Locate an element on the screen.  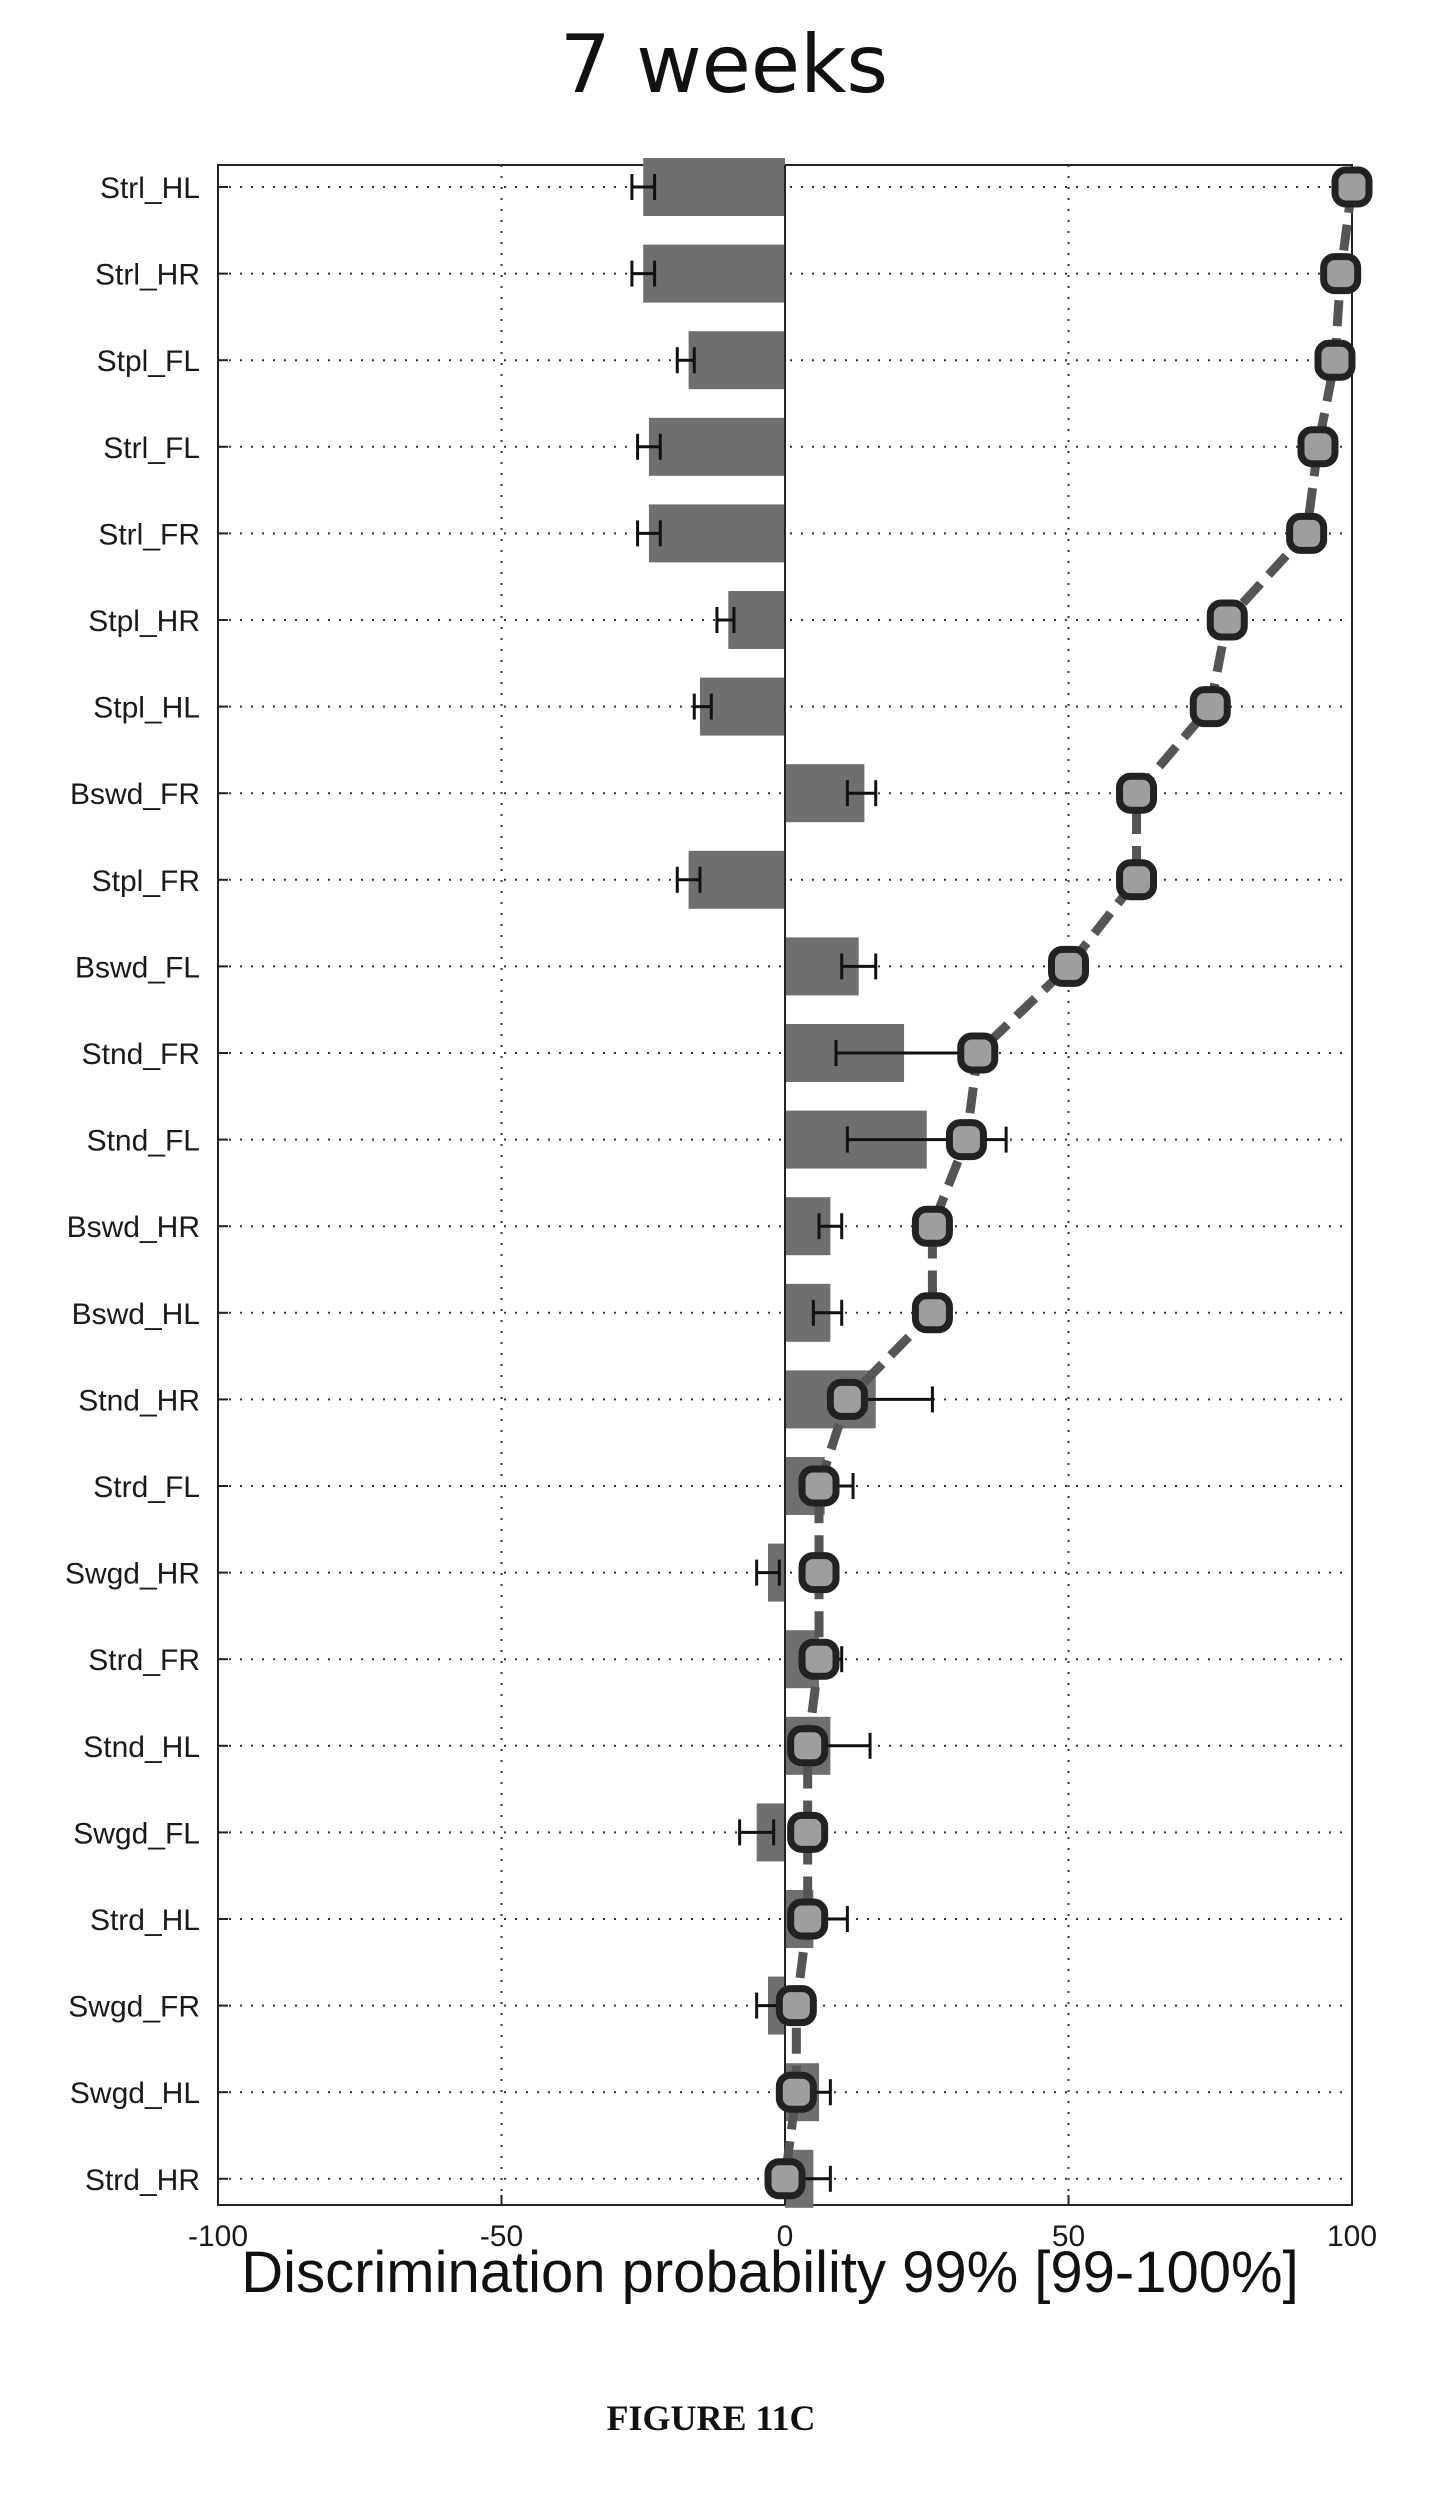
y-tick-label: Stpl_FR is located at coordinates (146, 881).